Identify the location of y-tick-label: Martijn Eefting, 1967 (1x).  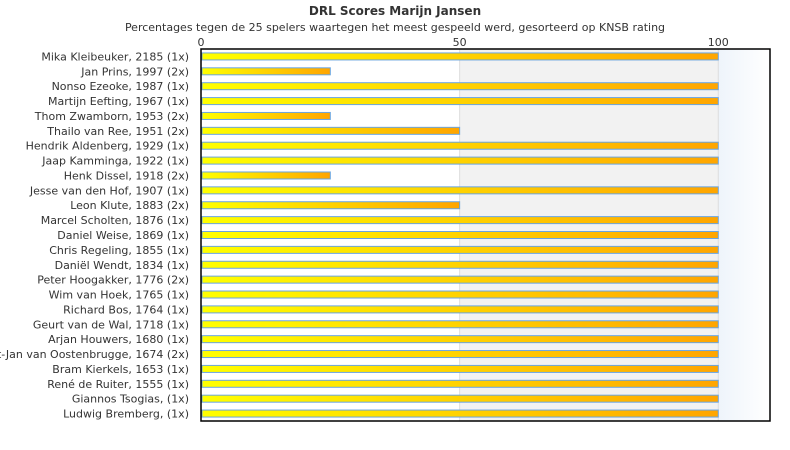
(118, 101).